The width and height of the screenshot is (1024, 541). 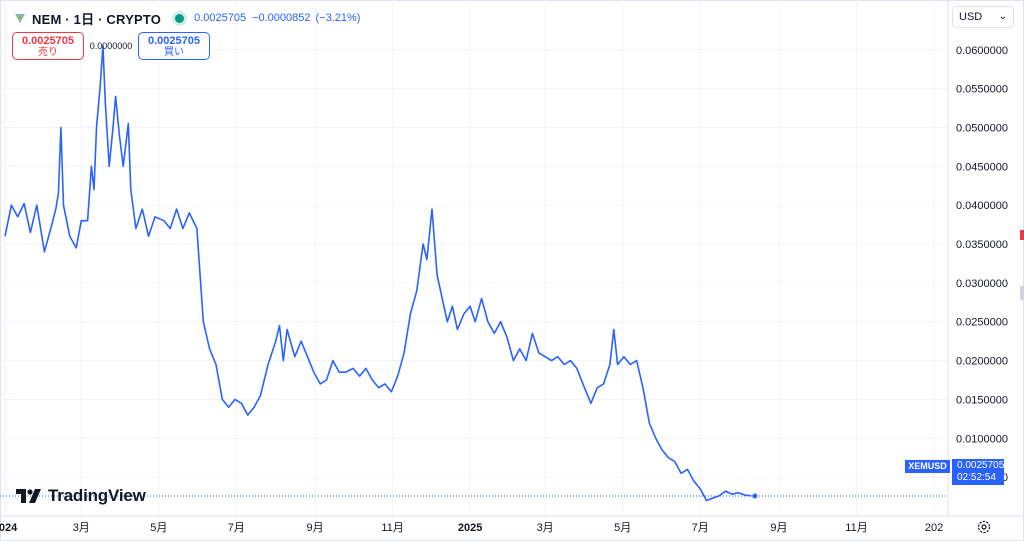 I want to click on chevron-down-icon: ⌄, so click(x=1002, y=16).